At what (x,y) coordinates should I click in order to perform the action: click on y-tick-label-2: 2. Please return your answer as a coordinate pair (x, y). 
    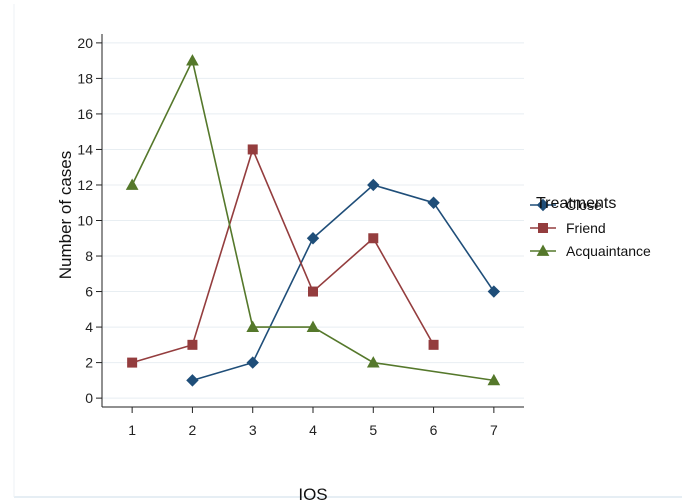
    Looking at the image, I should click on (89, 363).